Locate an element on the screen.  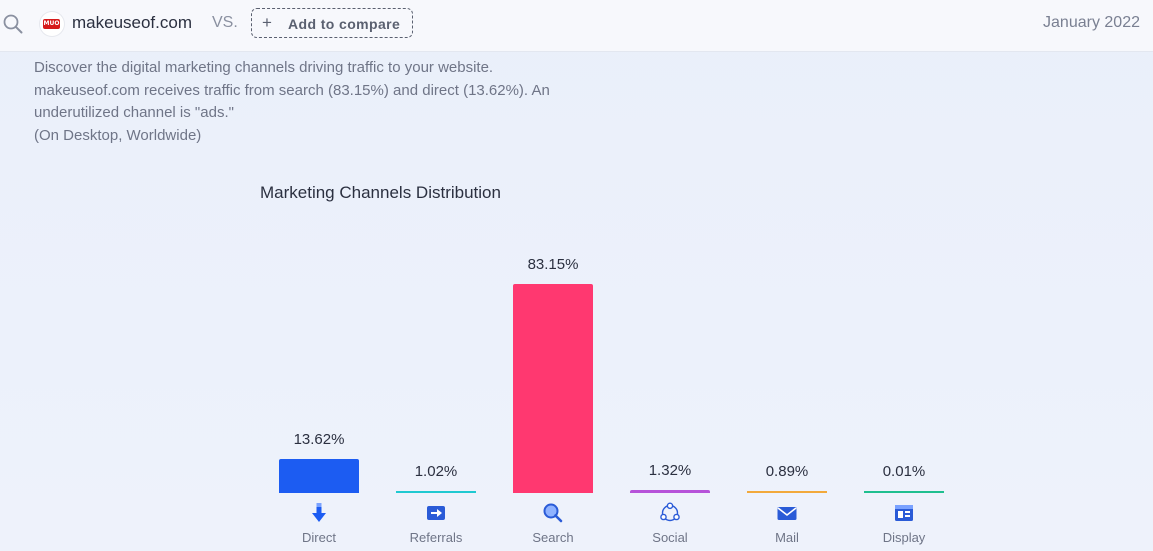
description-scope: (On Desktop, Worldwide) is located at coordinates (118, 135).